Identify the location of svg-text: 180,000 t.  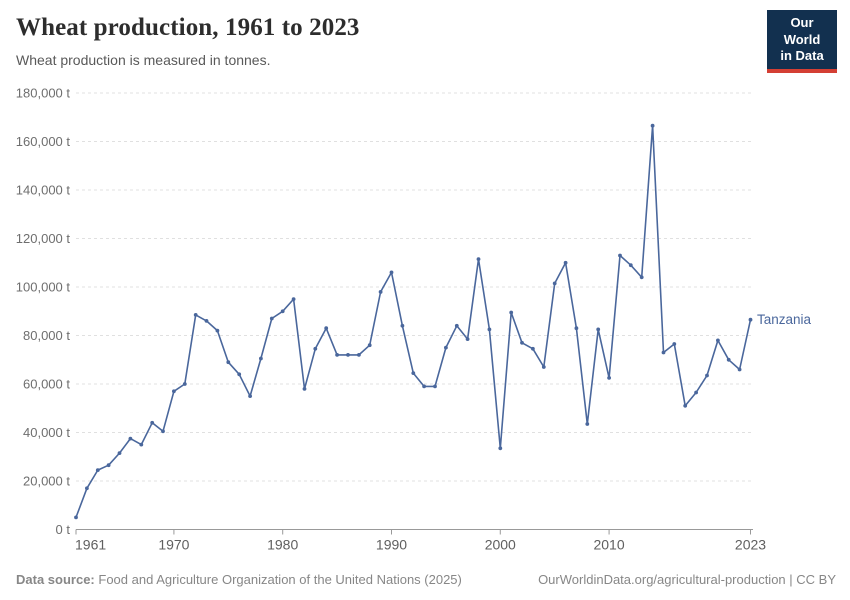
(43, 93).